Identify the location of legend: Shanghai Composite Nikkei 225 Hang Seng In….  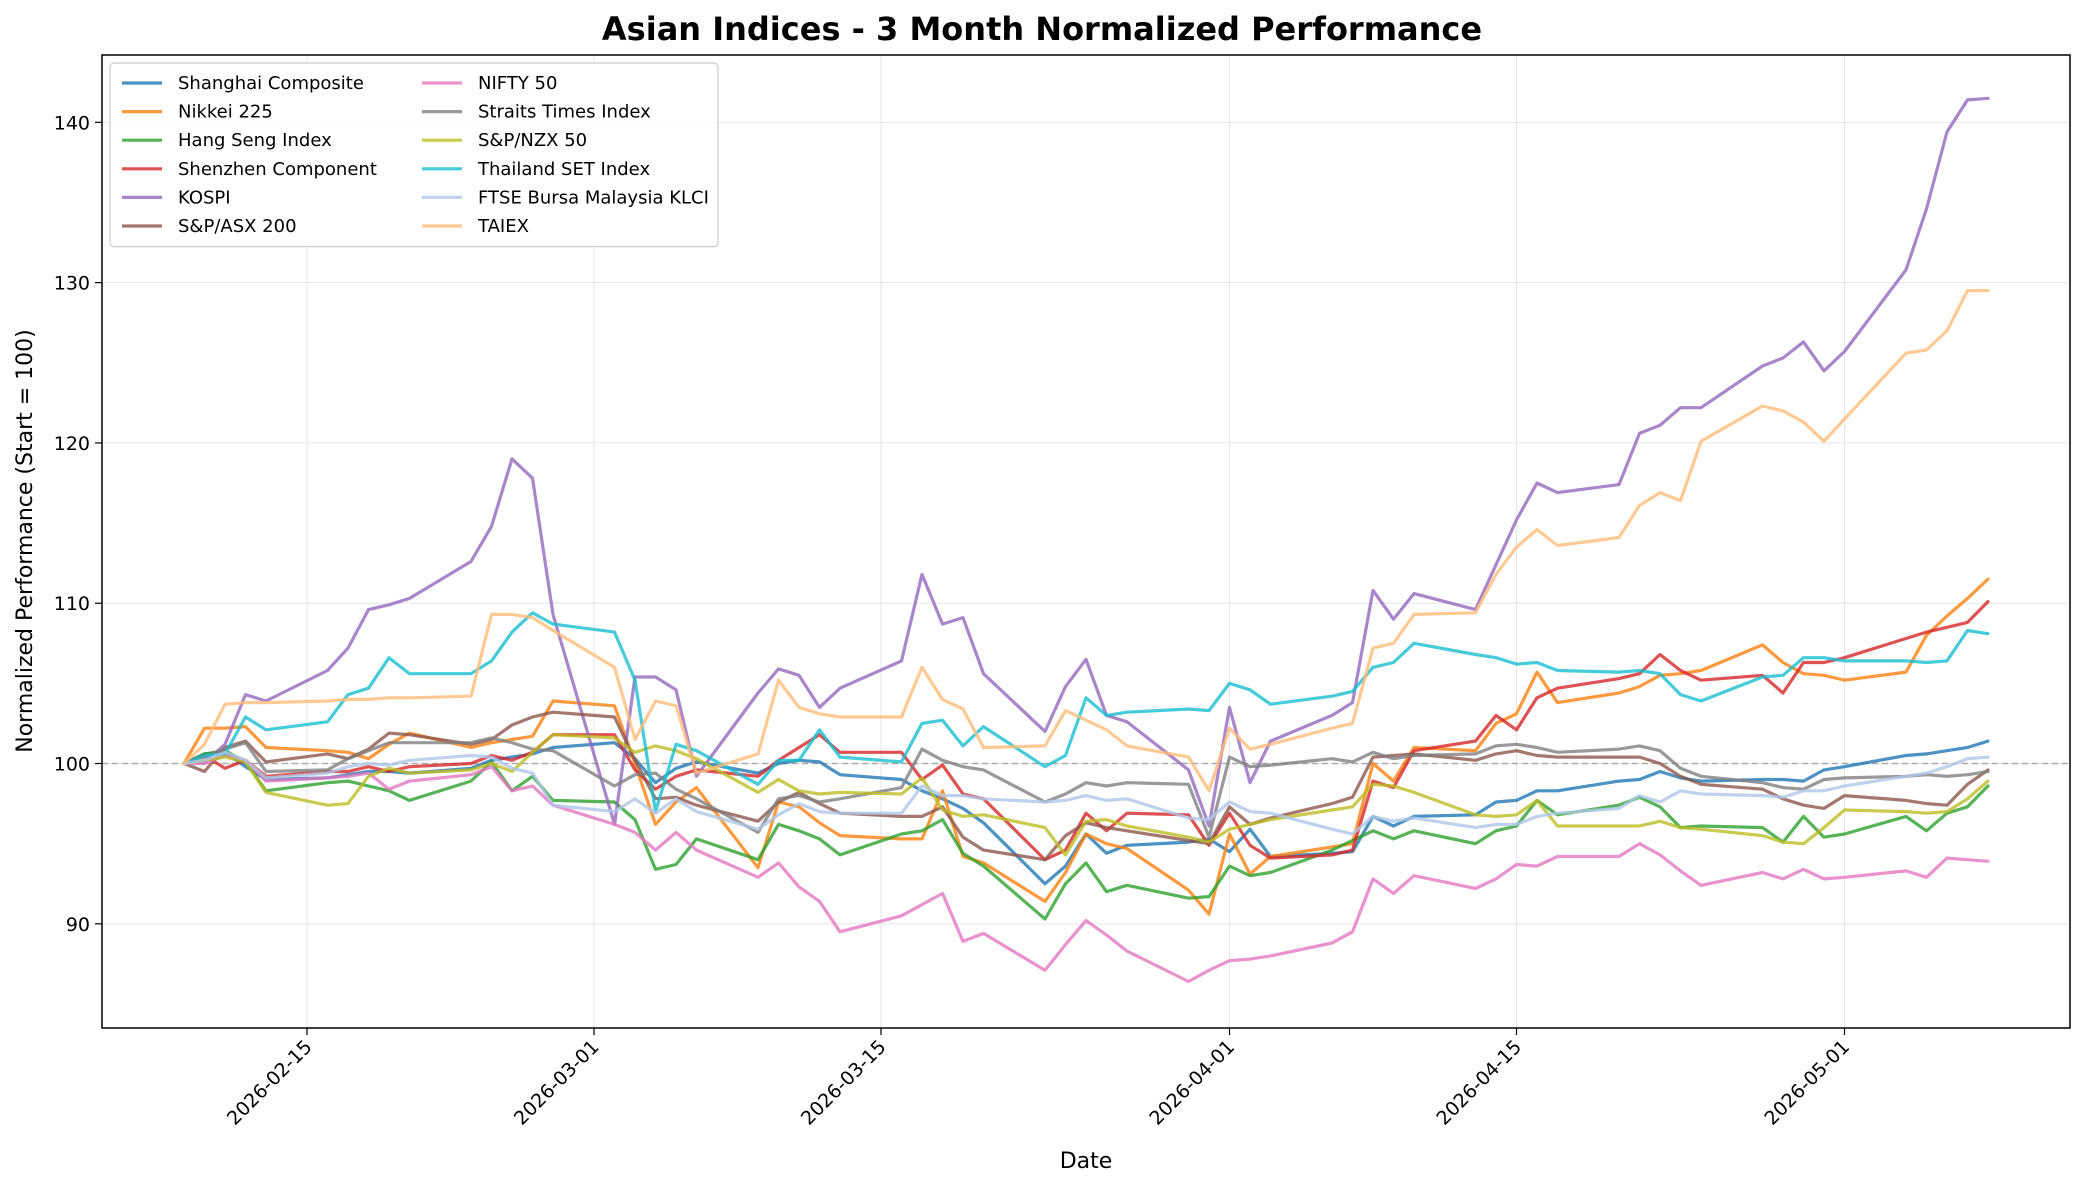
(414, 155).